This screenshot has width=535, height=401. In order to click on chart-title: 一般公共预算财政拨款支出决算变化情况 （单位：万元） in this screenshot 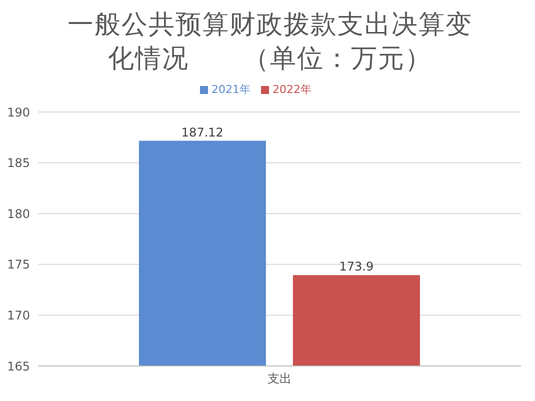, I will do `click(270, 42)`.